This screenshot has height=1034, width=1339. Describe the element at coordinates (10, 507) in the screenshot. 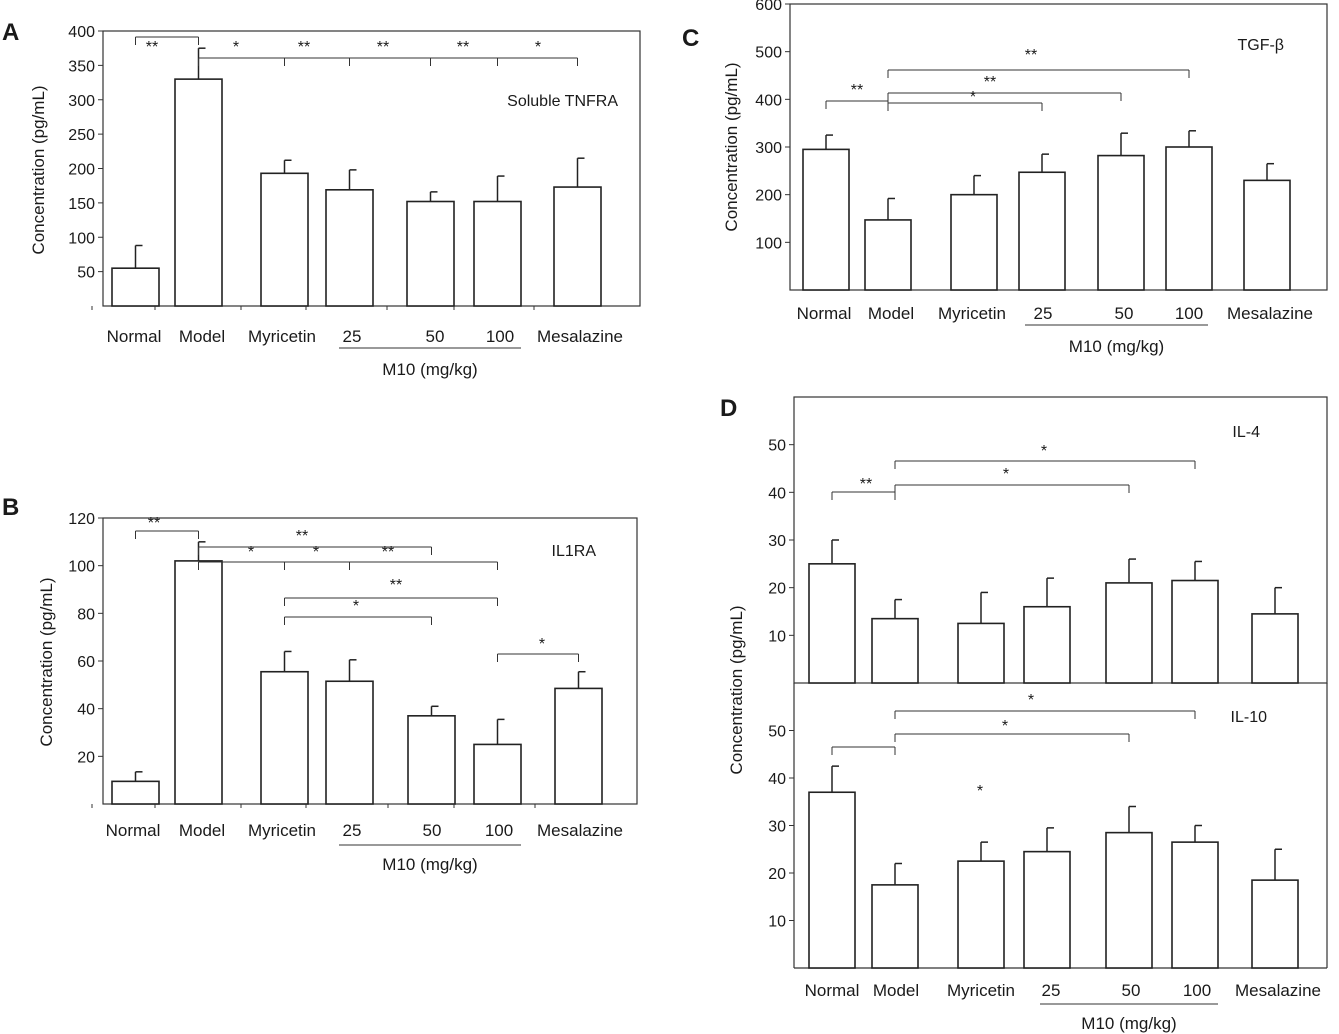

I see `panel-letter: B` at that location.